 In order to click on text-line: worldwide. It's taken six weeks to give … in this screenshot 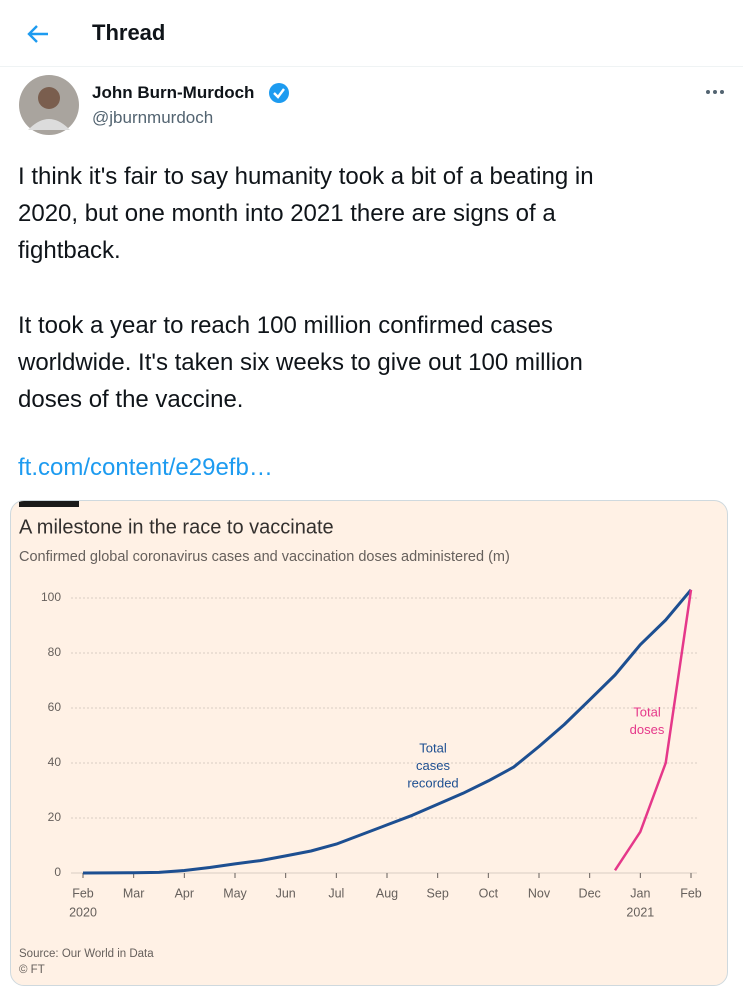, I will do `click(300, 362)`.